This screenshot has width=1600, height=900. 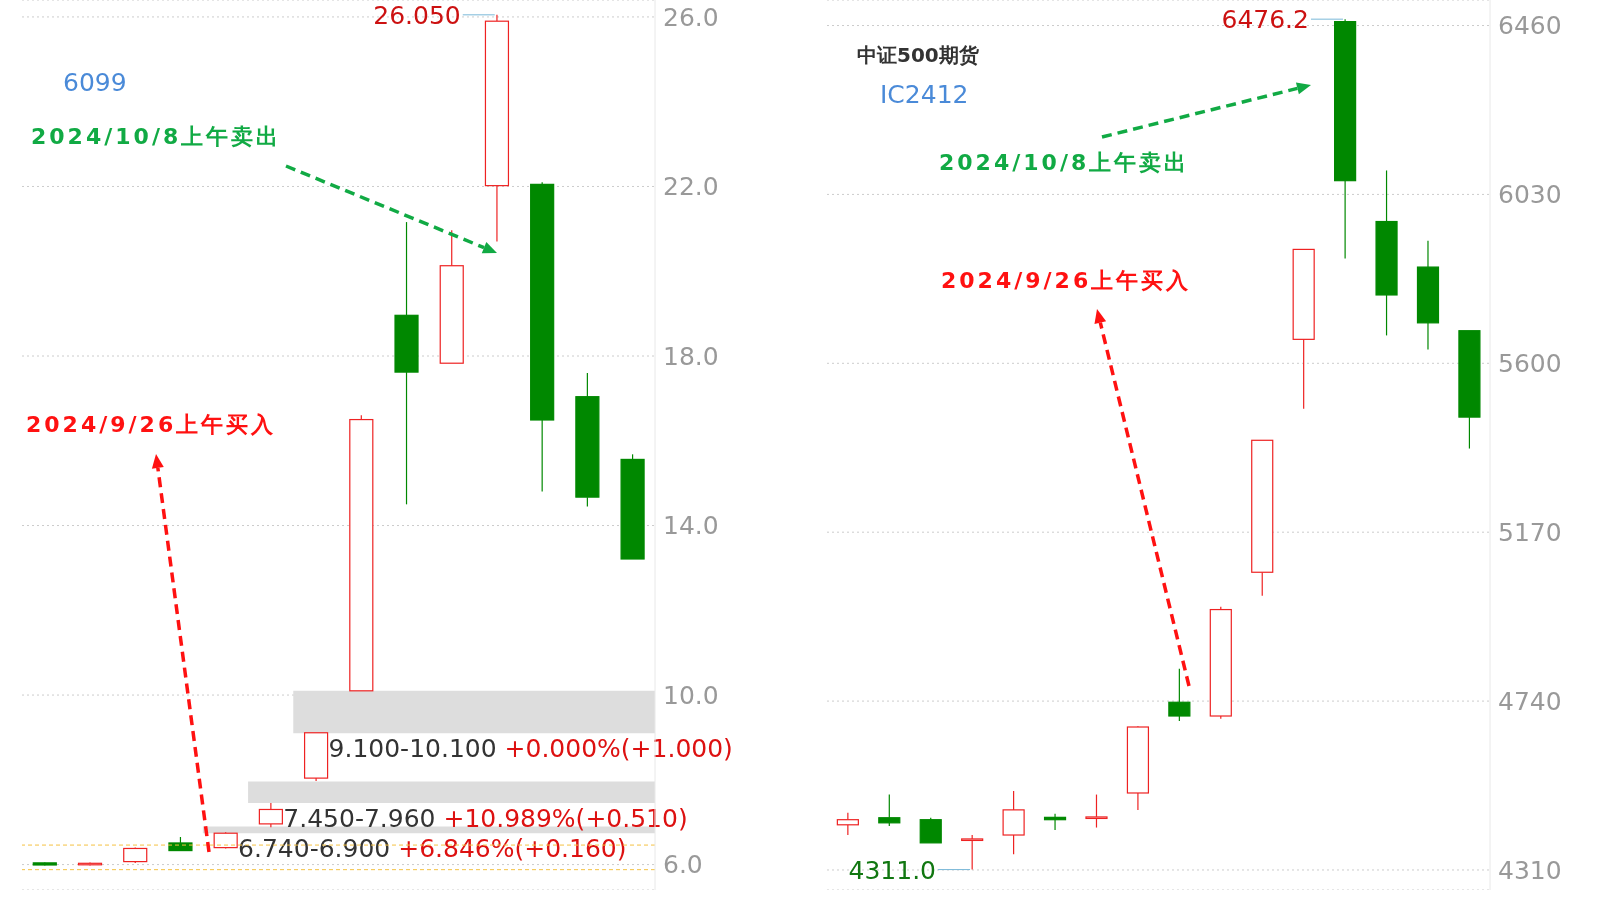 What do you see at coordinates (691, 356) in the screenshot?
I see `y-tick-label: 18.0` at bounding box center [691, 356].